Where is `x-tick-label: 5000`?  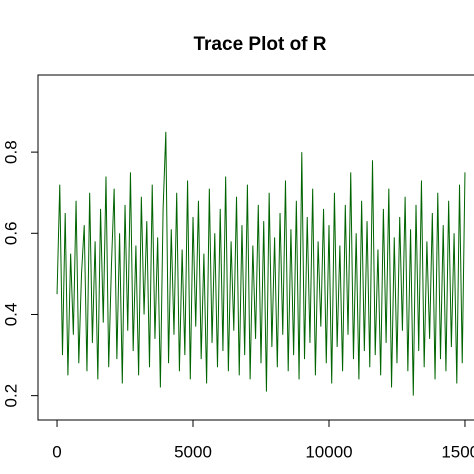
x-tick-label: 5000 is located at coordinates (193, 451).